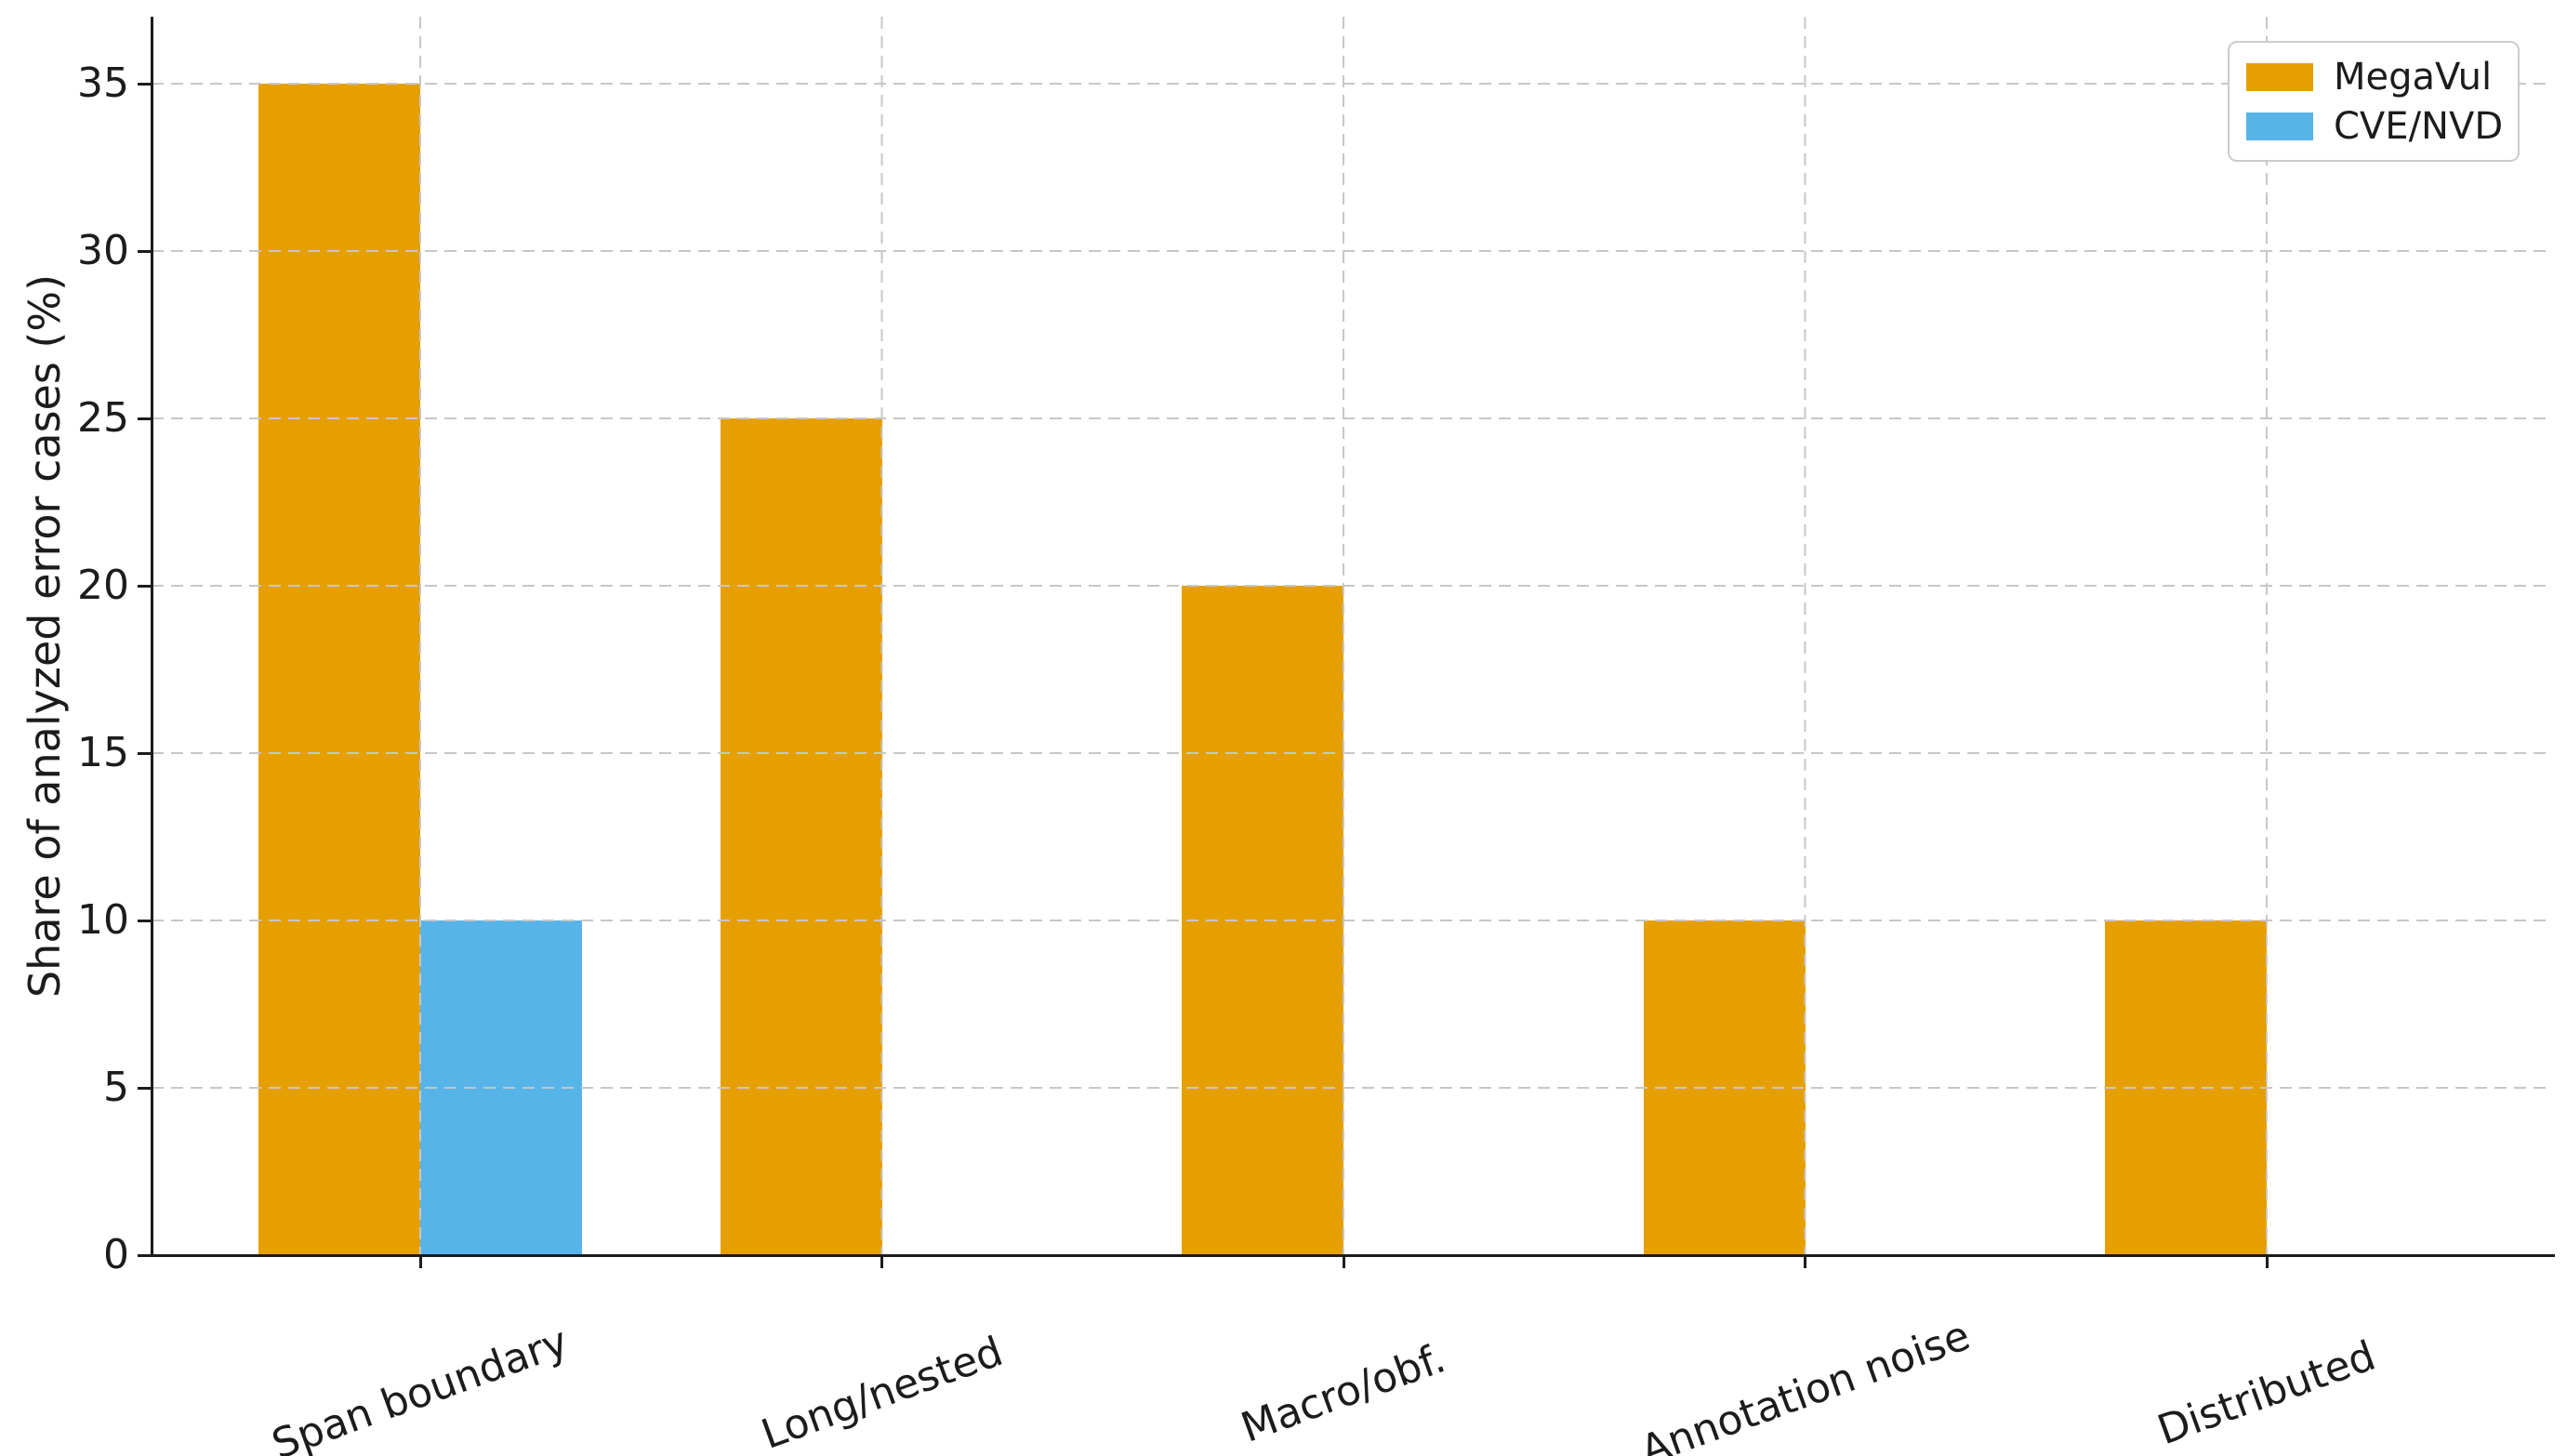 This screenshot has width=2567, height=1456. Describe the element at coordinates (2266, 1393) in the screenshot. I see `x-tick-label-distributed: Distributed` at that location.